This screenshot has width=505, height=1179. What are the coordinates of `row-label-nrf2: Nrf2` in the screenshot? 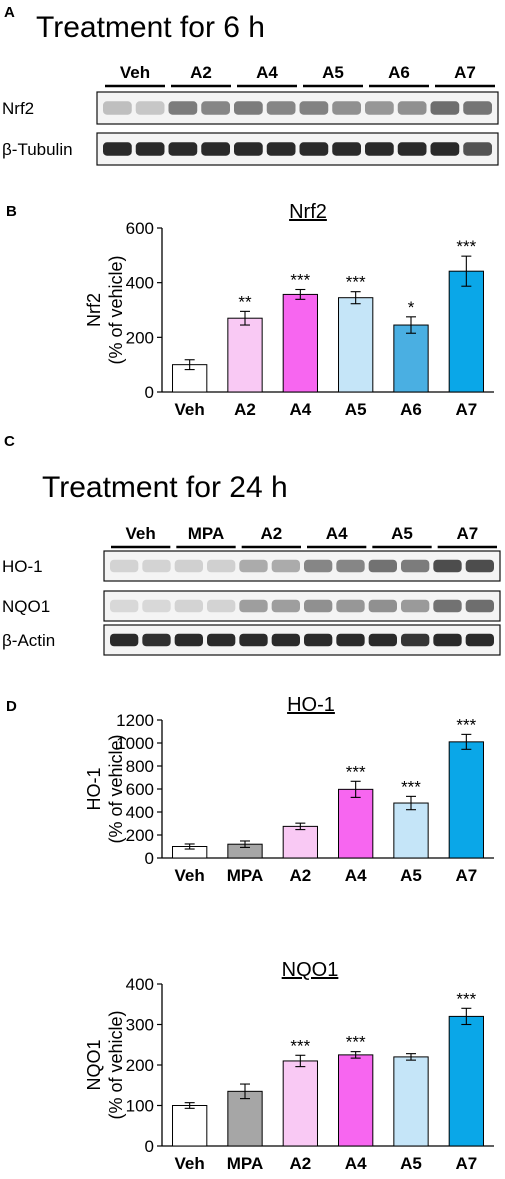 It's located at (18, 108).